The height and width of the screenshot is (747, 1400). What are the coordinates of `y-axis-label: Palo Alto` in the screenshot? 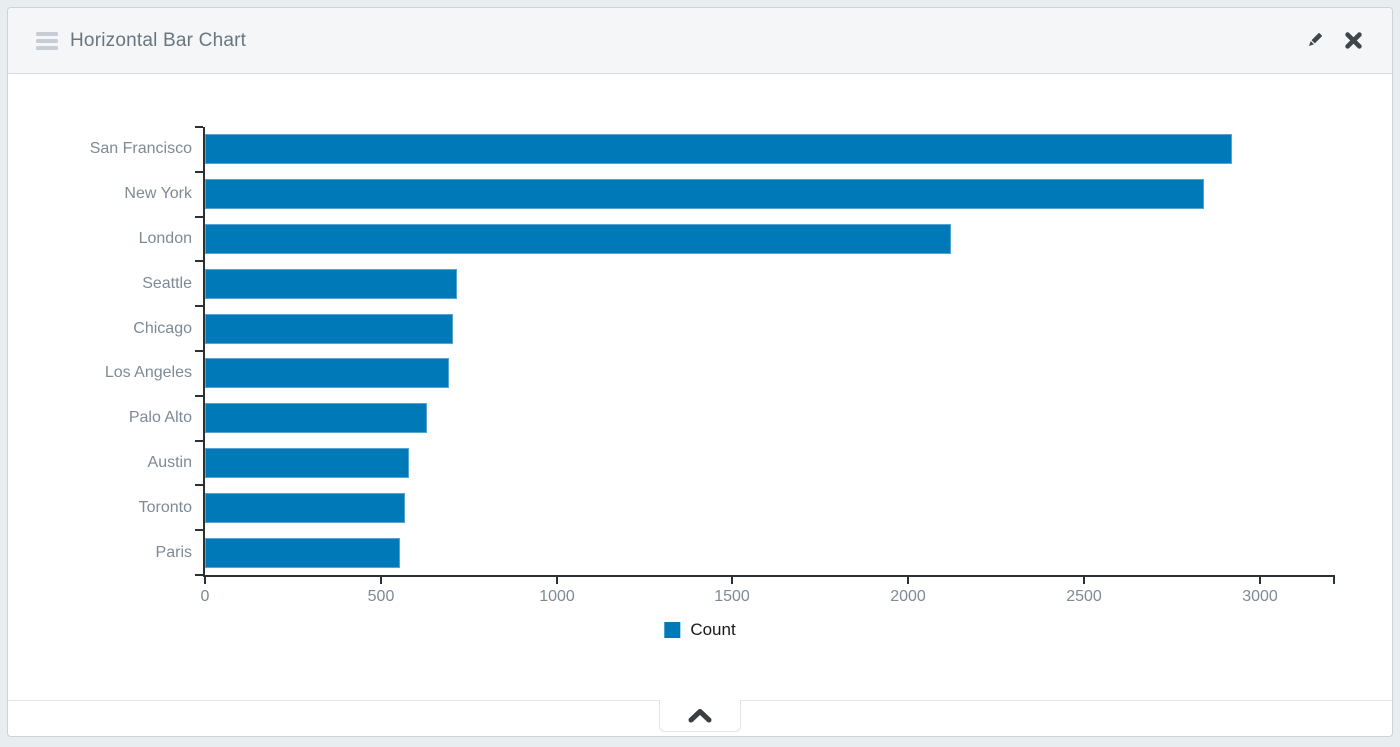 It's located at (160, 417).